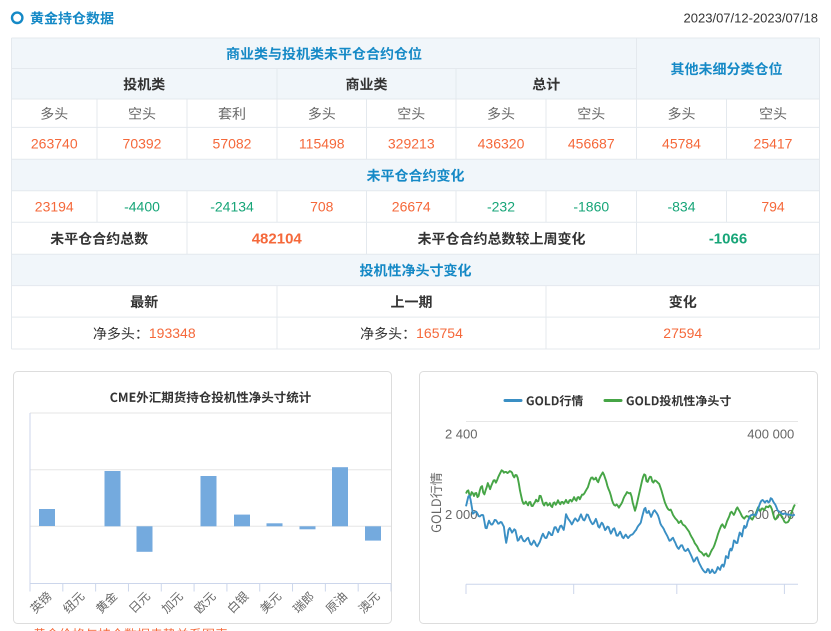  Describe the element at coordinates (591, 207) in the screenshot. I see `svg-text: -1860` at that location.